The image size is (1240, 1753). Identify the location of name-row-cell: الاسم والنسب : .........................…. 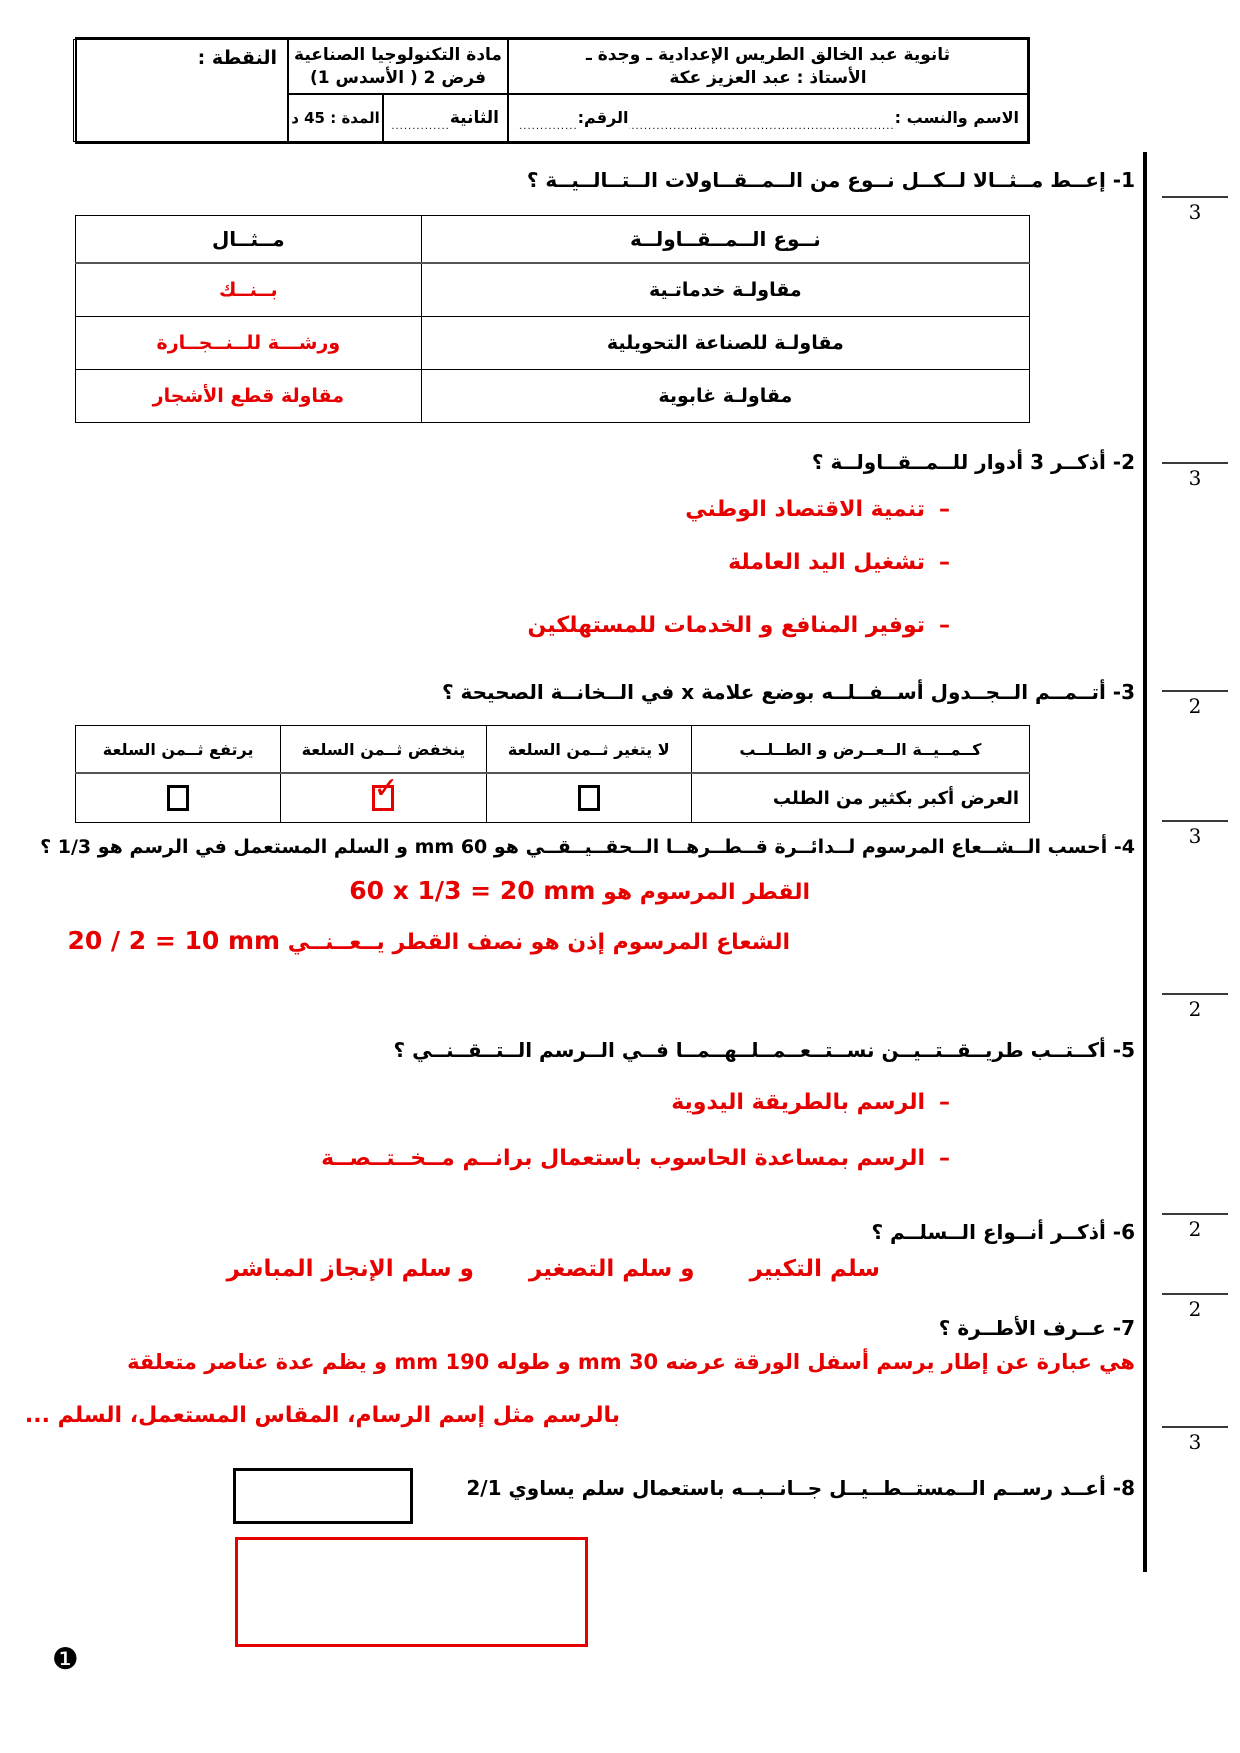
(768, 118).